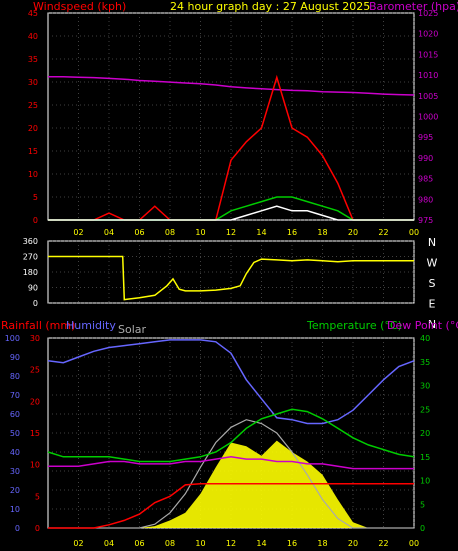 This screenshot has height=551, width=458. What do you see at coordinates (425, 179) in the screenshot?
I see `barometer-tick-label: 985` at bounding box center [425, 179].